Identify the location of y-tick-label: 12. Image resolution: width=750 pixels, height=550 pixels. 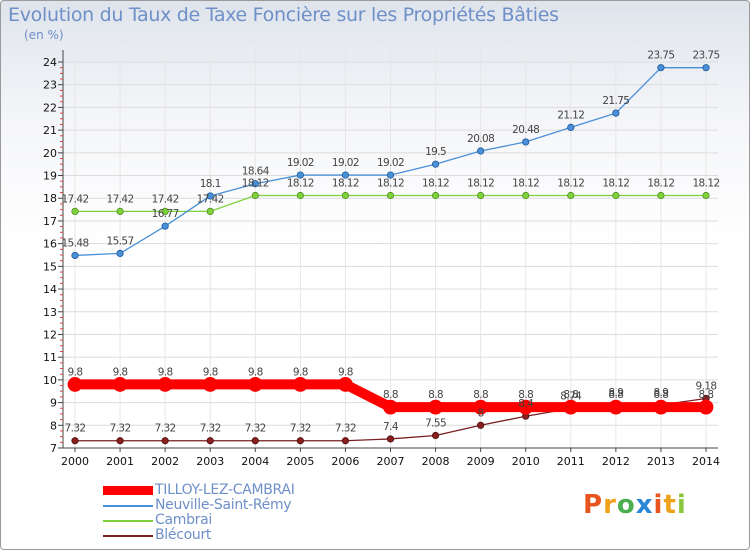
(50, 334).